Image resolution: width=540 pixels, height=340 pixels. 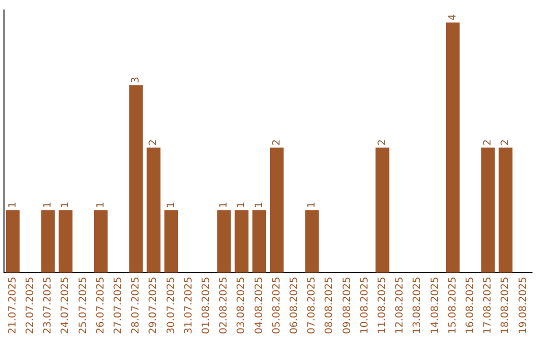 I want to click on x-tick-label: 22.07.2025, so click(x=30, y=305).